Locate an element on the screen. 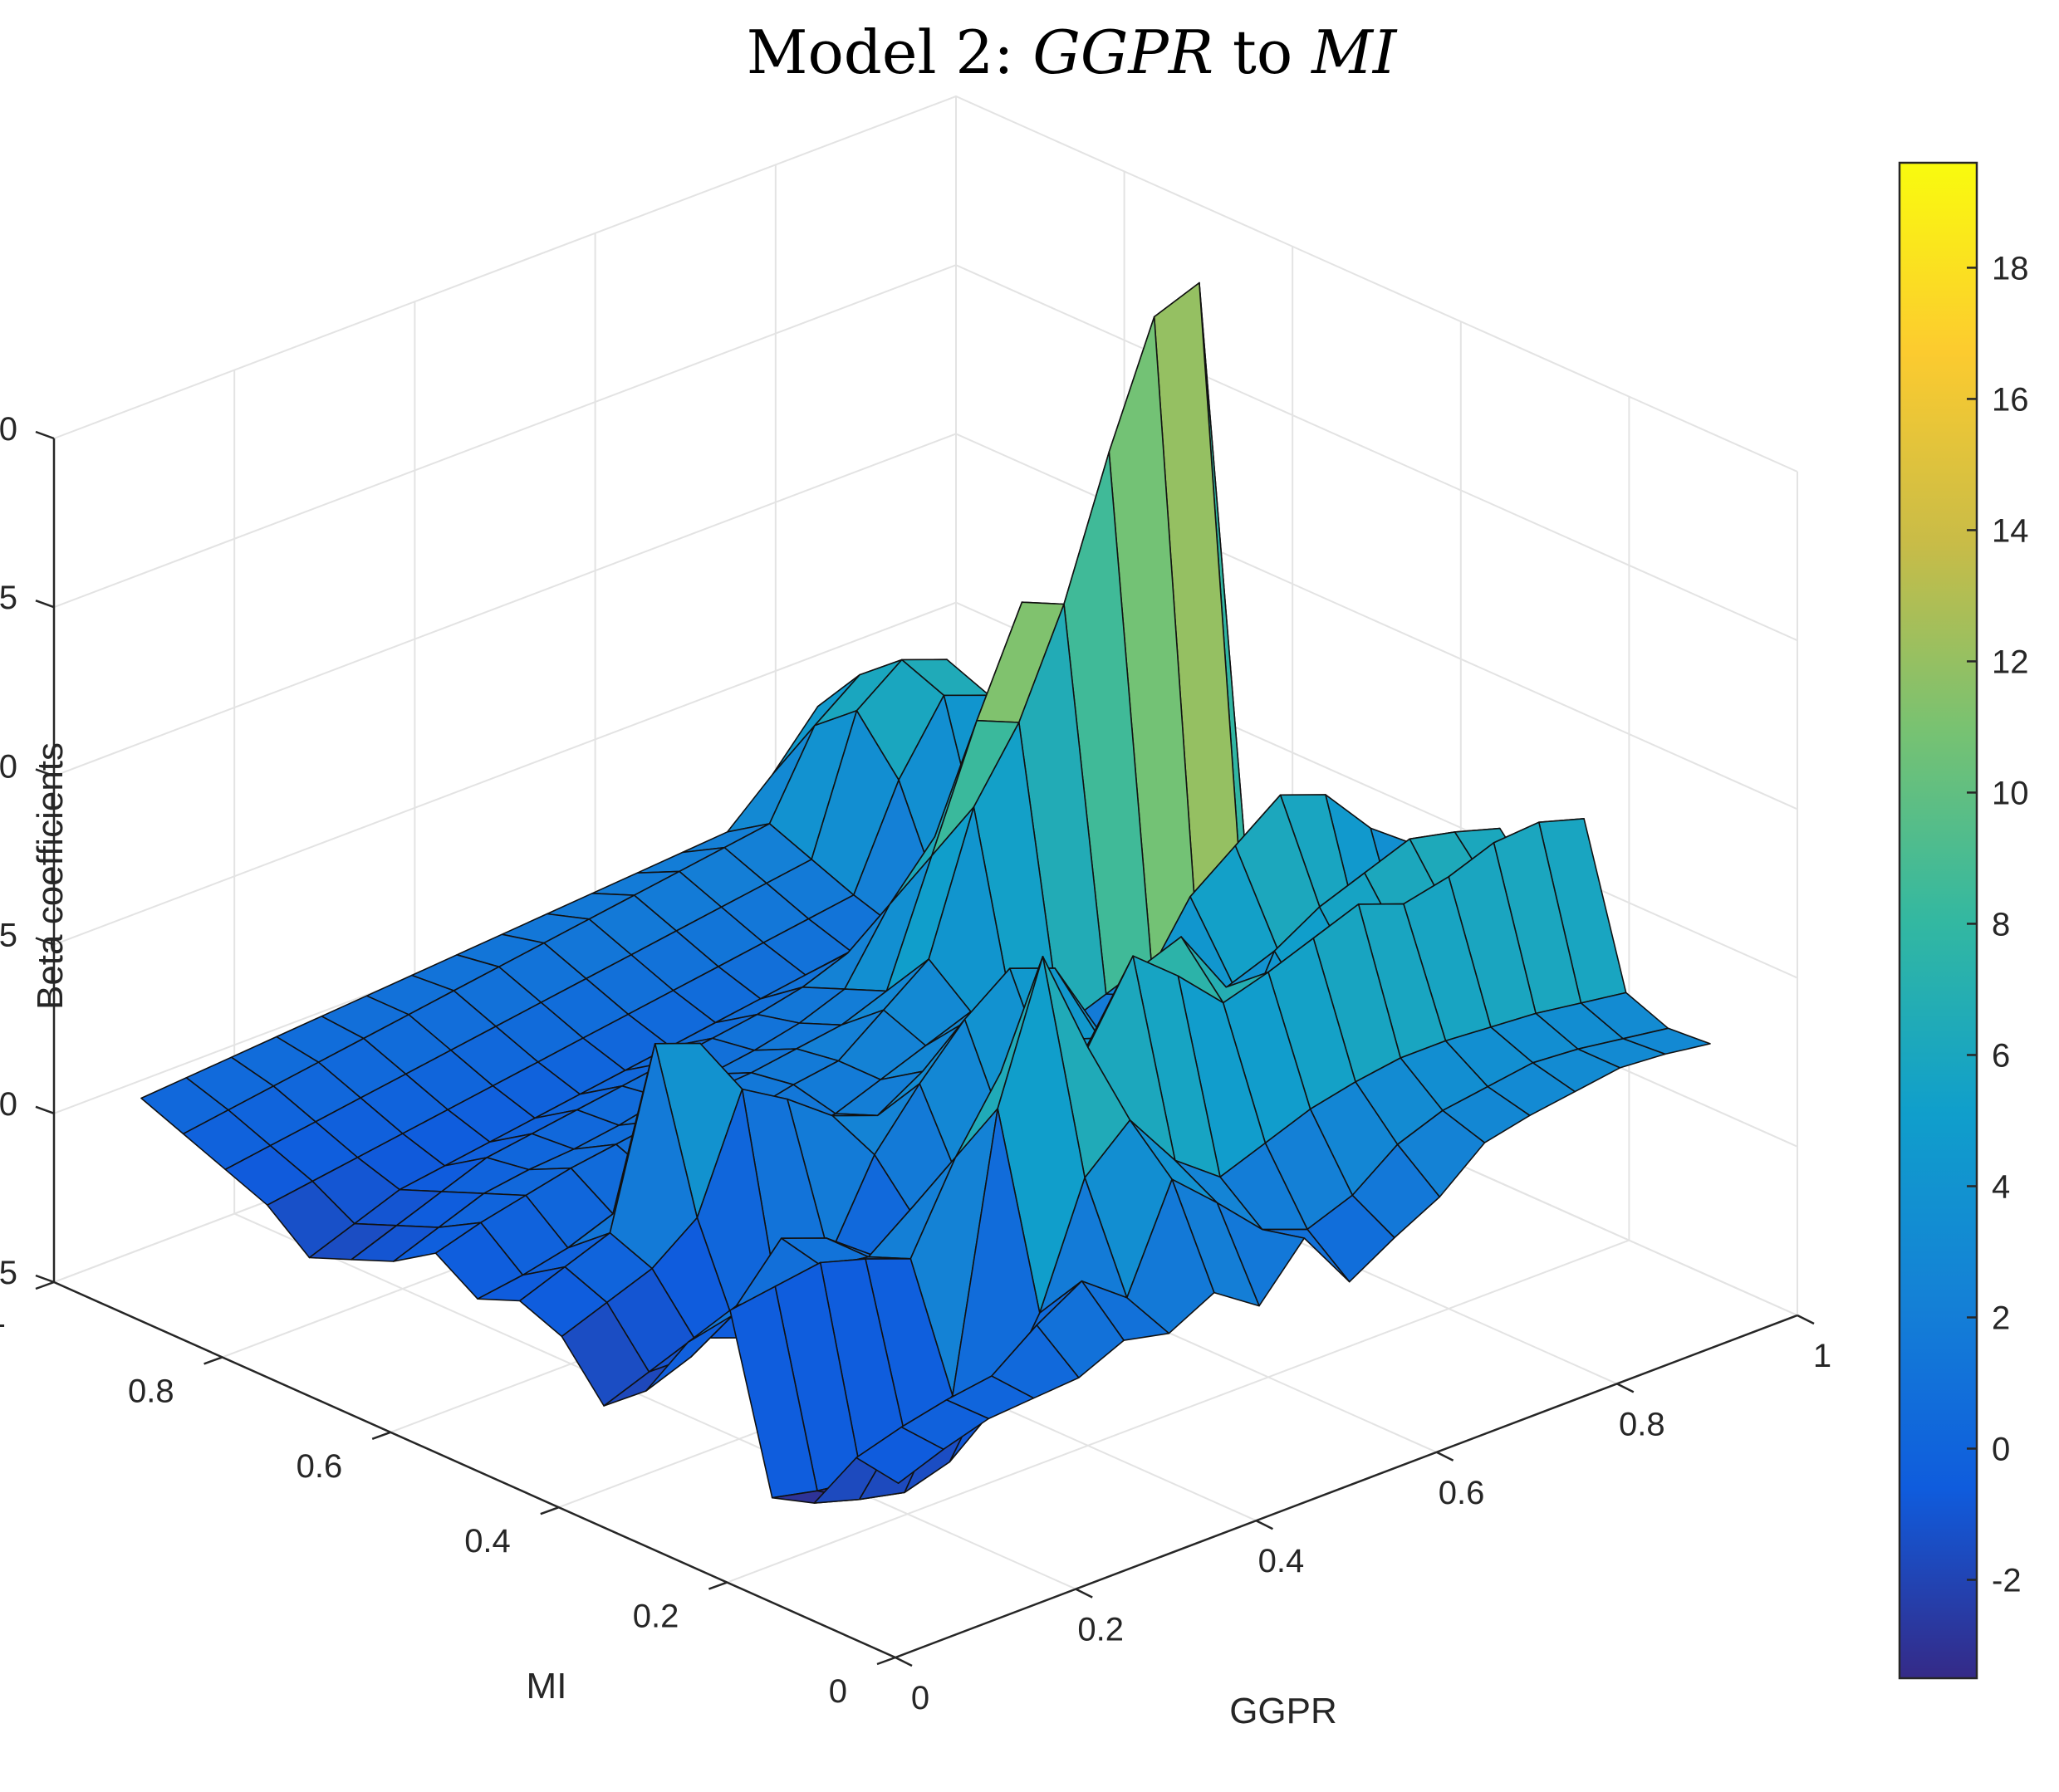  colorbar-tick-label: 2 is located at coordinates (2001, 1318).